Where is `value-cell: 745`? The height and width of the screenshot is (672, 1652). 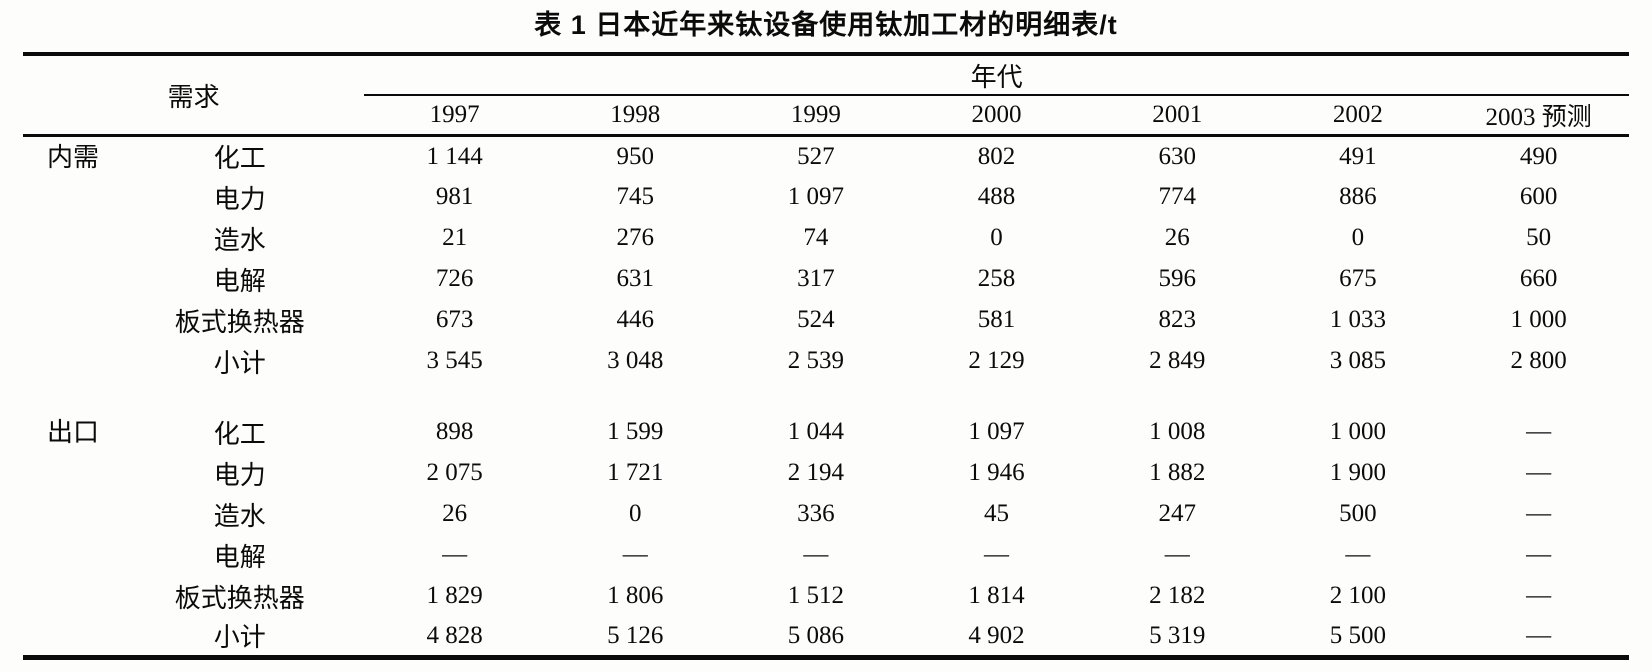 value-cell: 745 is located at coordinates (635, 196).